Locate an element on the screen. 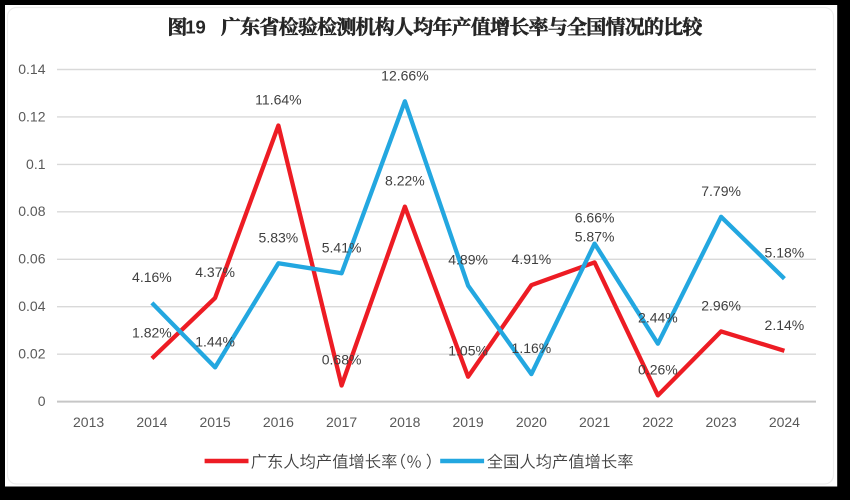 The width and height of the screenshot is (850, 500). svg-text: 11.64% is located at coordinates (278, 100).